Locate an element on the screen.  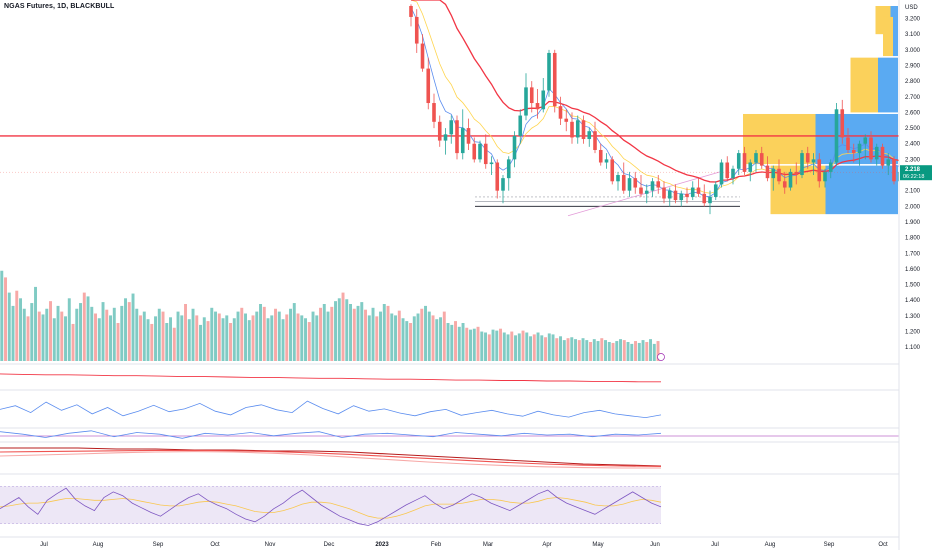
price-tick-label: 2.700 is located at coordinates (913, 98).